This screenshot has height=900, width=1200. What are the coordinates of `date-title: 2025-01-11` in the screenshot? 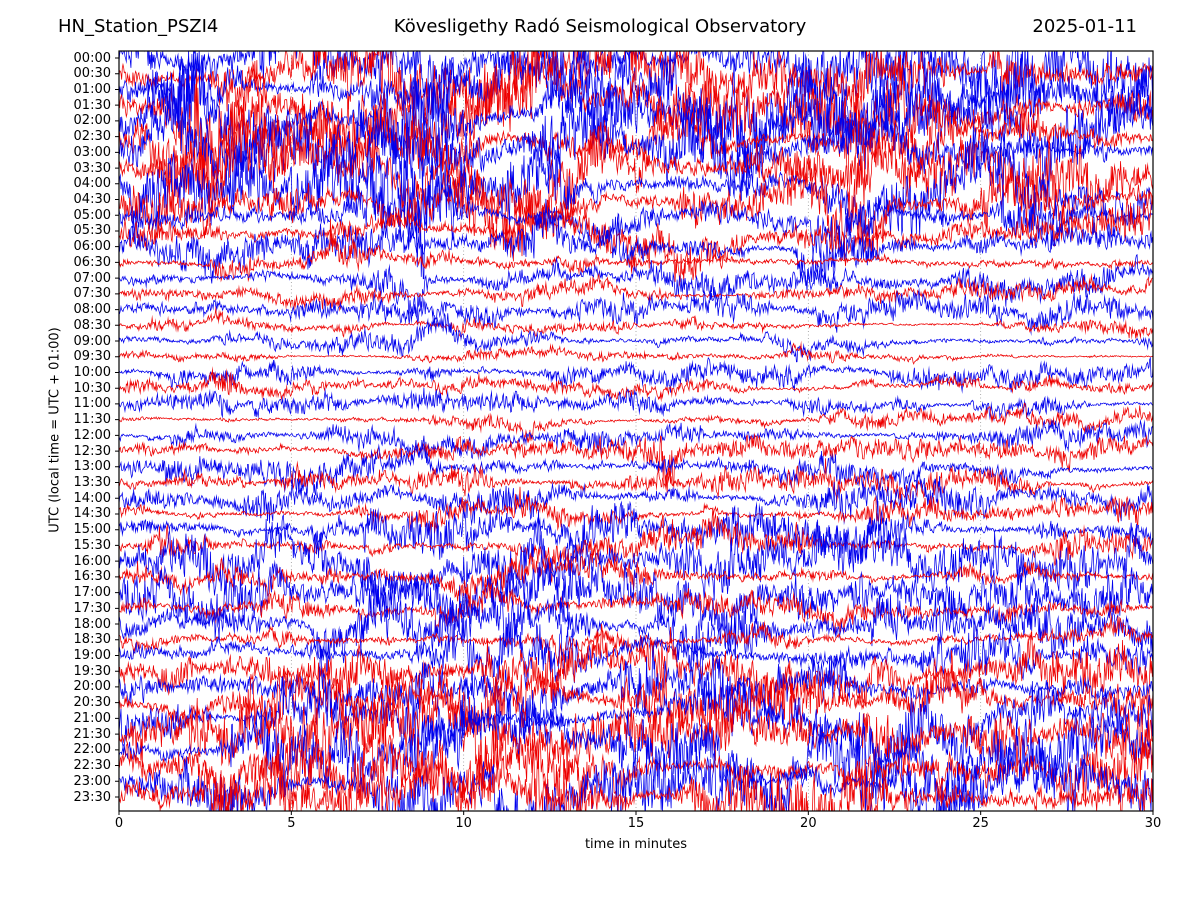 It's located at (1084, 26).